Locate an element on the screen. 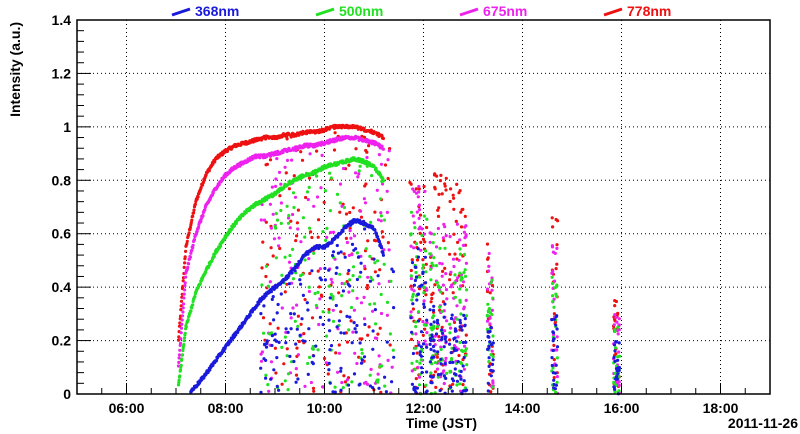  legend-swatch is located at coordinates (181, 12).